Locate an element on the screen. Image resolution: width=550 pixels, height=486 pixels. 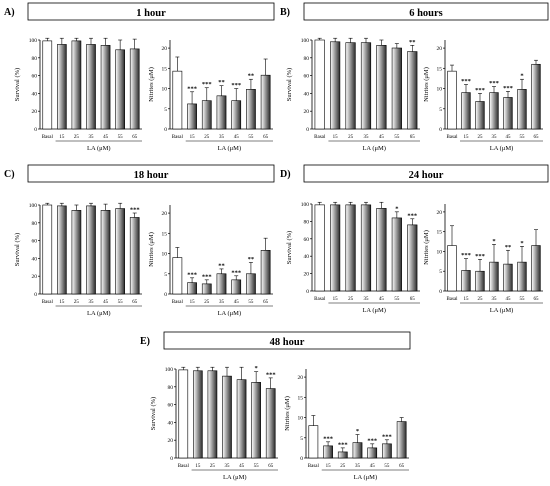
panel-title: 18 hour is located at coordinates (151, 175).